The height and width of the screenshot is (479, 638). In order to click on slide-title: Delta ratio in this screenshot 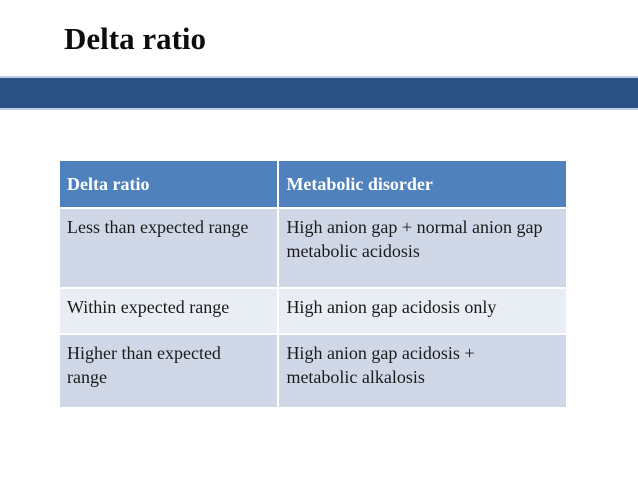, I will do `click(135, 38)`.